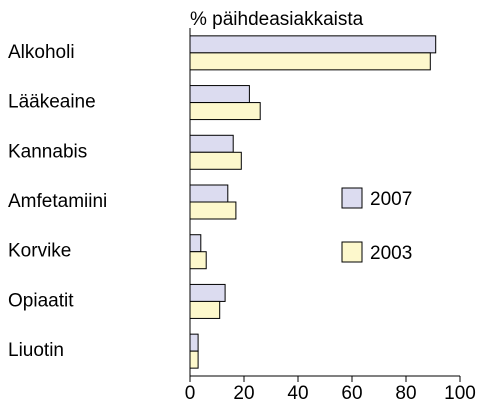 Image resolution: width=496 pixels, height=412 pixels. What do you see at coordinates (41, 300) in the screenshot?
I see `y-tick-label: Opiaatit` at bounding box center [41, 300].